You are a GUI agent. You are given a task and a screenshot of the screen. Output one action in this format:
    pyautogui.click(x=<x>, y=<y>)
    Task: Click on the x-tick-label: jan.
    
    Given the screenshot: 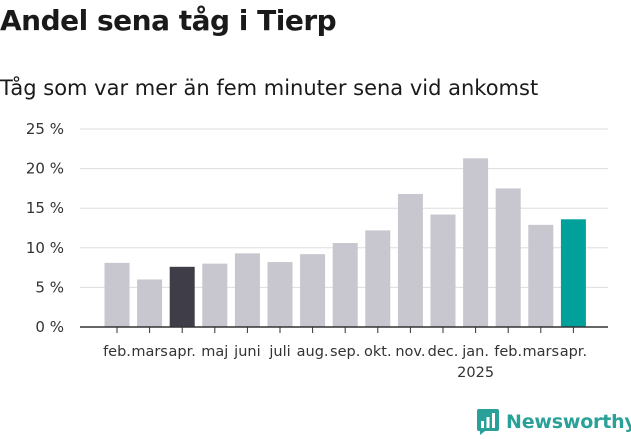 What is the action you would take?
    pyautogui.click(x=475, y=352)
    